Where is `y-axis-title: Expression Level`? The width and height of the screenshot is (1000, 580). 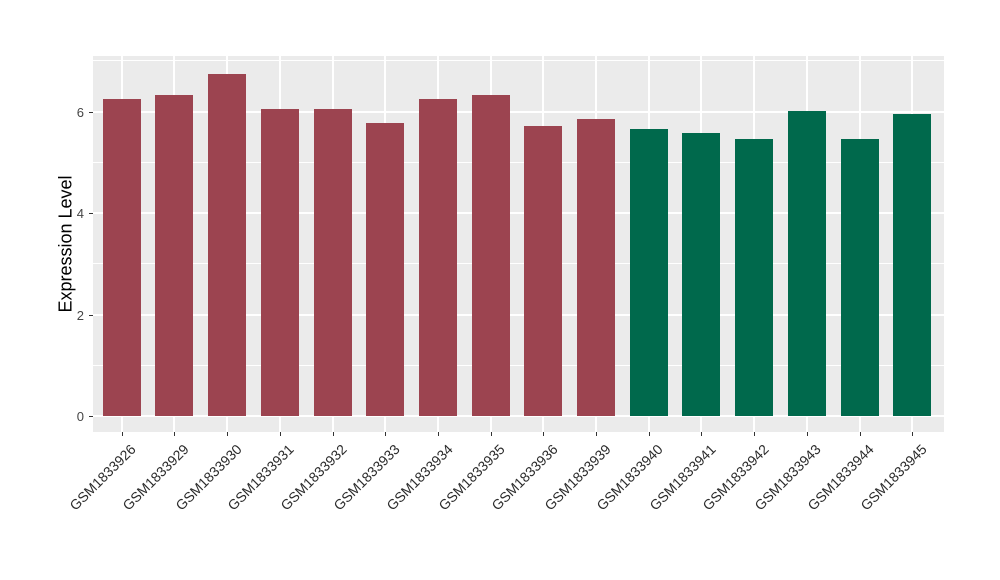 y-axis-title: Expression Level is located at coordinates (65, 244).